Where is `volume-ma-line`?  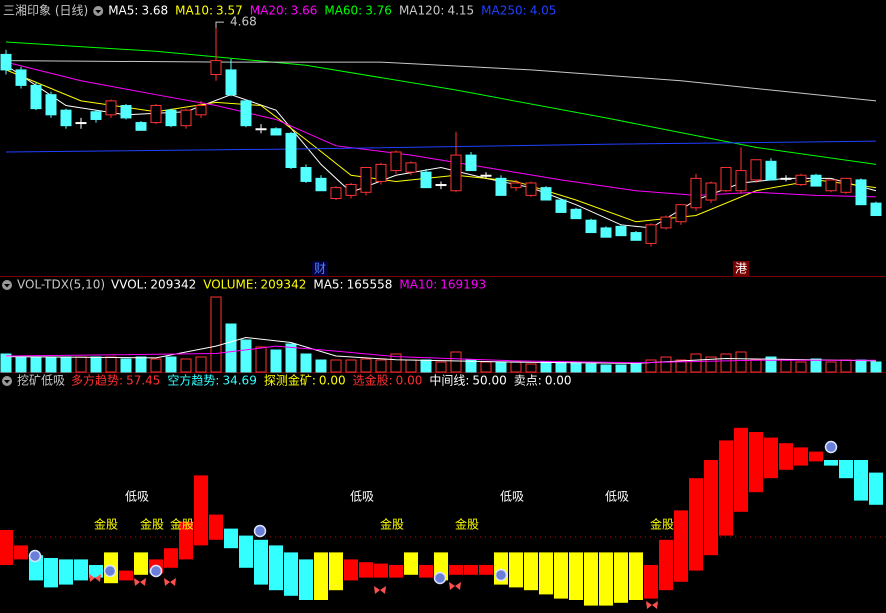 volume-ma-line is located at coordinates (440, 354).